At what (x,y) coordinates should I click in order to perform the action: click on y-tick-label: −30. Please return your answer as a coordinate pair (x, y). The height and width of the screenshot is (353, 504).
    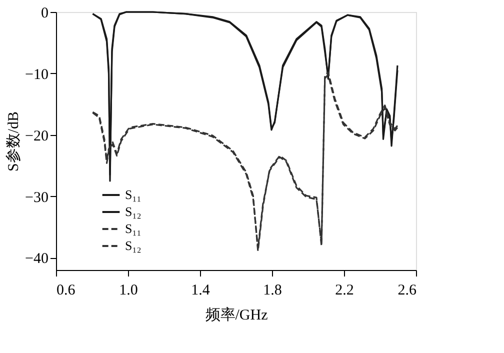
    Looking at the image, I should click on (36, 198).